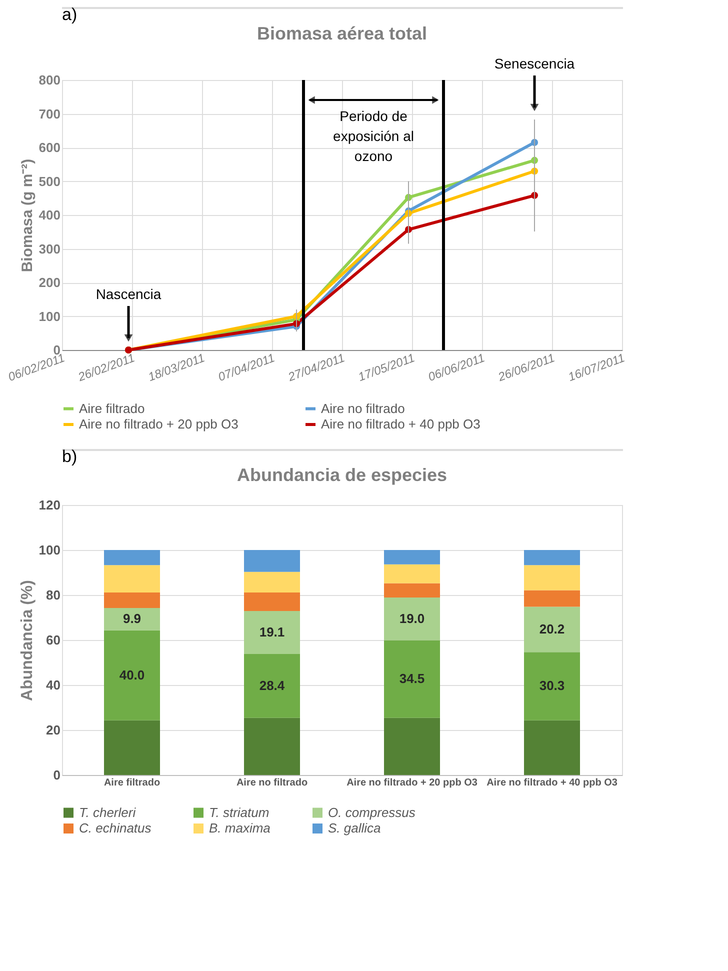  Describe the element at coordinates (49, 80) in the screenshot. I see `y-tick-label: 800` at that location.